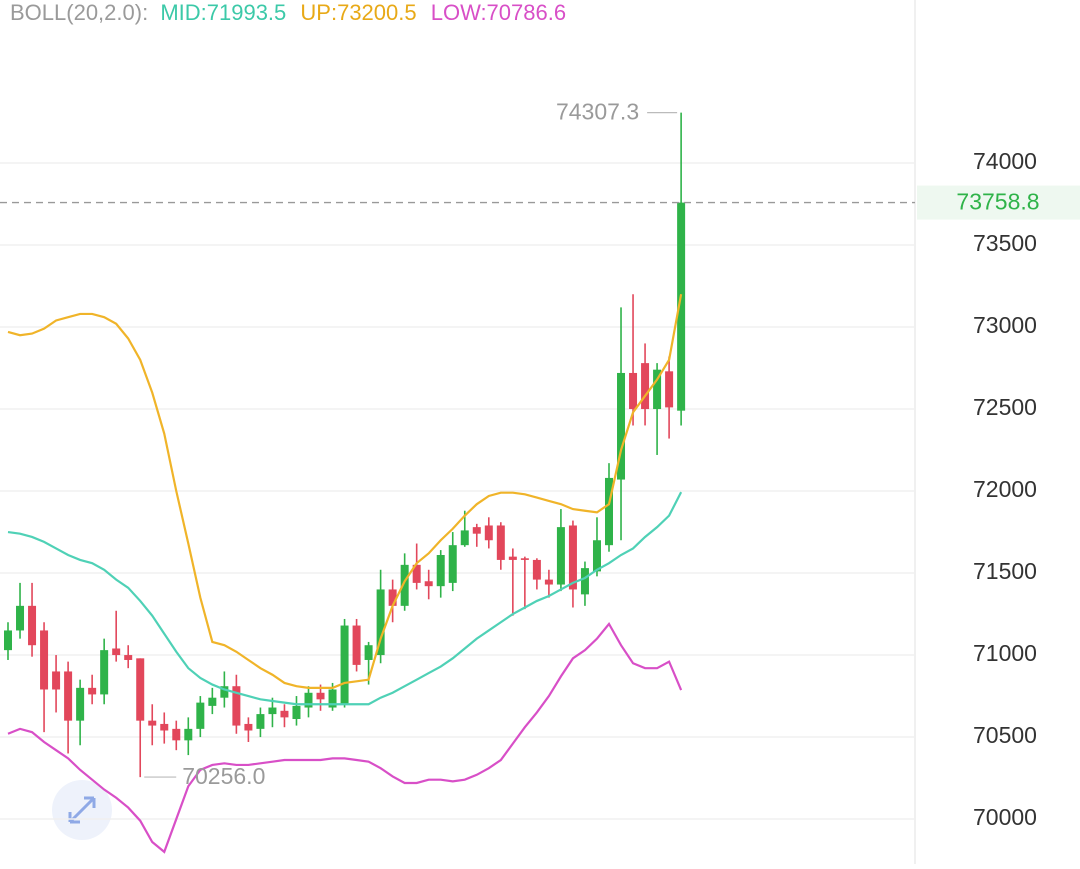  Describe the element at coordinates (498, 12) in the screenshot. I see `low-label: LOW:70786.6` at that location.